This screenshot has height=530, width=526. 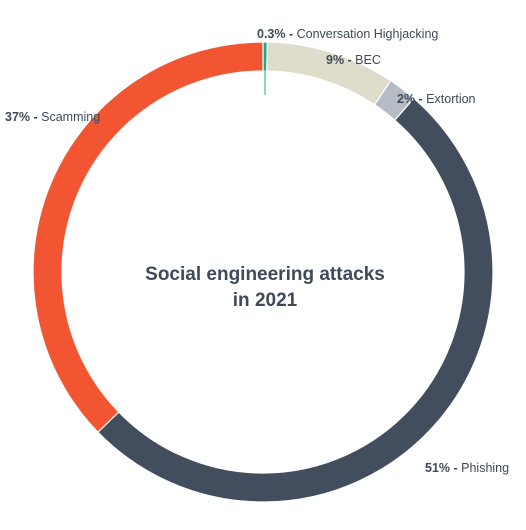 I want to click on slice-label-conversation-highjacking: 0.3% - Conversation Highjacking, so click(x=347, y=34).